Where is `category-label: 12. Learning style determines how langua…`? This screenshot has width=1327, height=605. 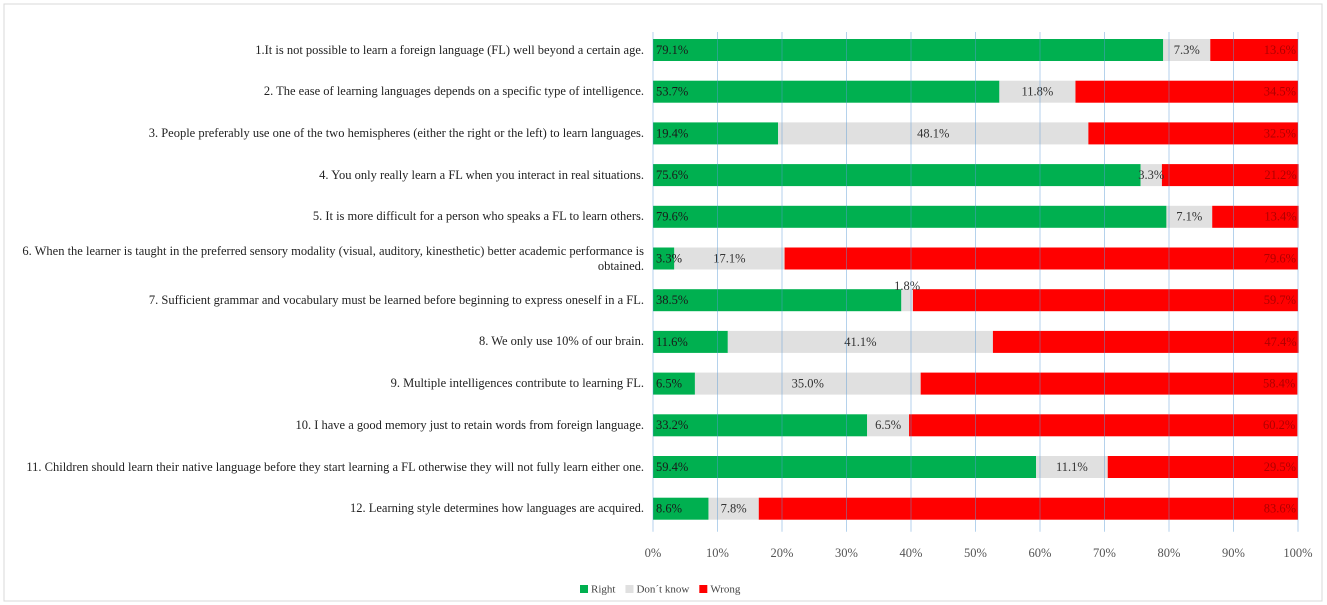 category-label: 12. Learning style determines how langua… is located at coordinates (497, 508).